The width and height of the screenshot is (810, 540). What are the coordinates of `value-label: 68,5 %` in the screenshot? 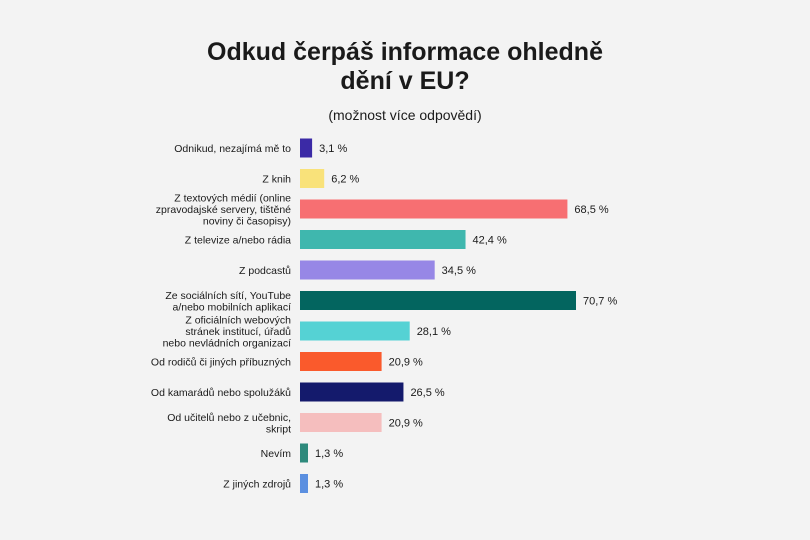 It's located at (591, 210).